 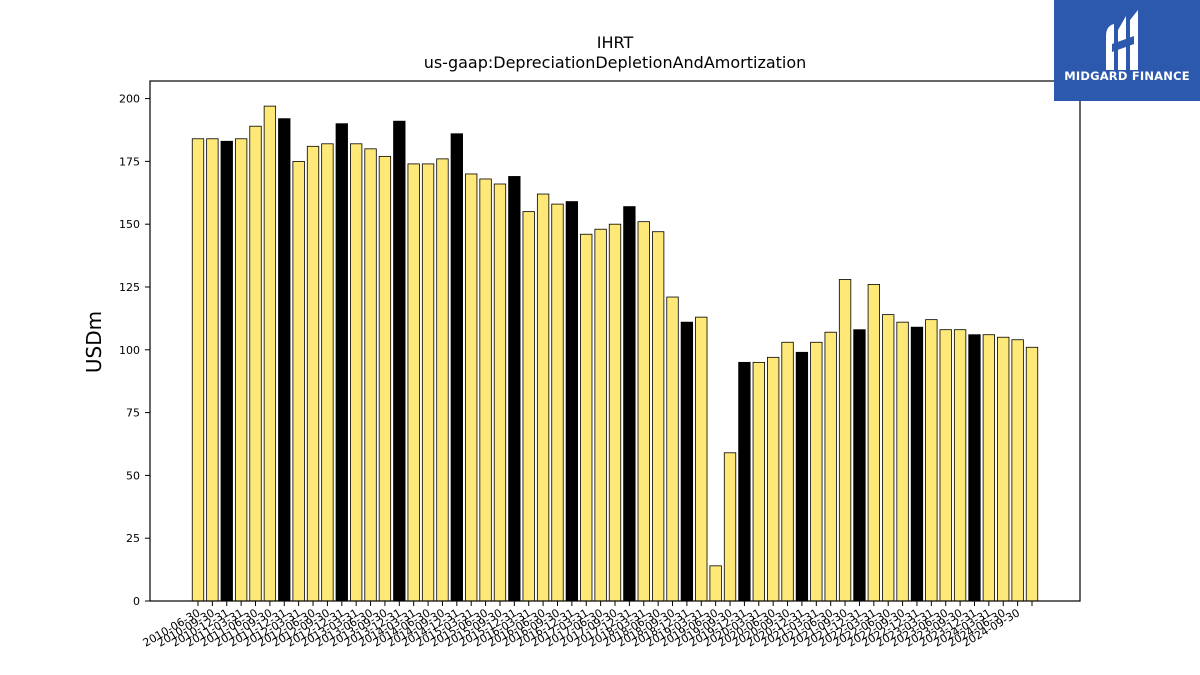 What do you see at coordinates (615, 42) in the screenshot?
I see `chart-title: IHRT` at bounding box center [615, 42].